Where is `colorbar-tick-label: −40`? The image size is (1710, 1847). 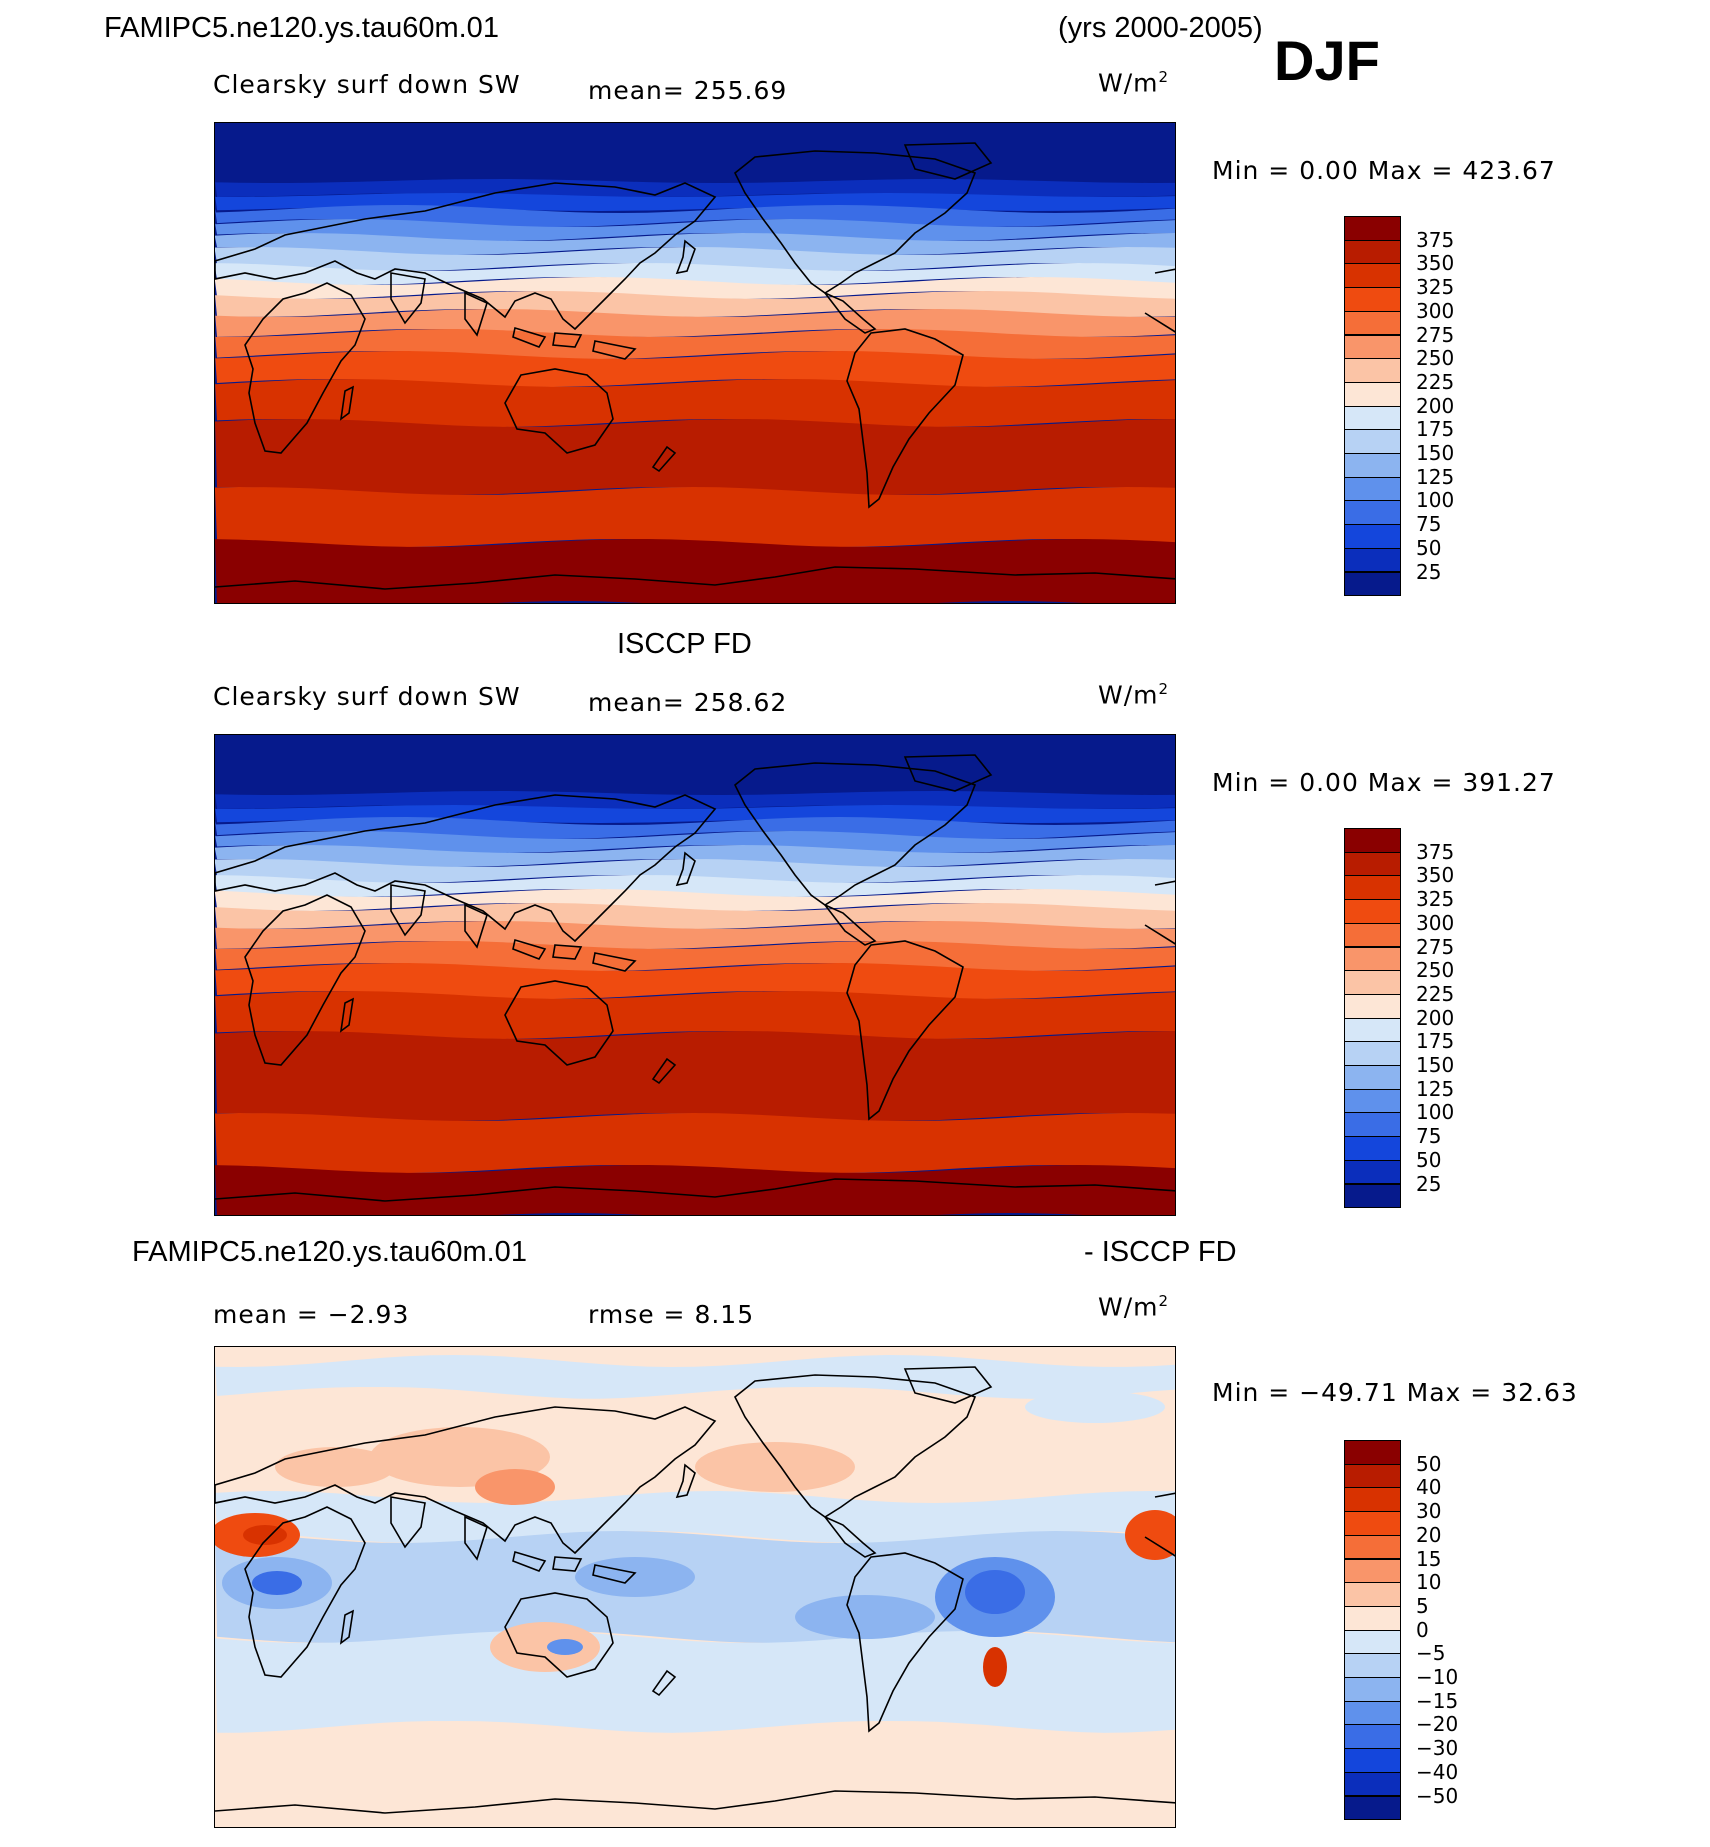 colorbar-tick-label: −40 is located at coordinates (1437, 1771).